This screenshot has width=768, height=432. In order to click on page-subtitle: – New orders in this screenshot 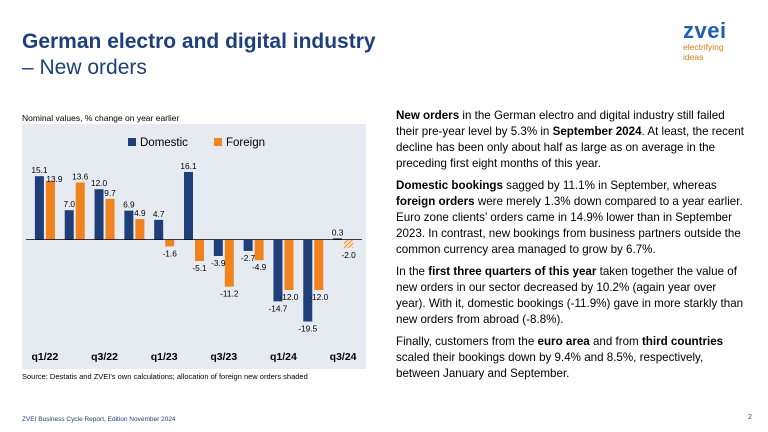, I will do `click(84, 67)`.